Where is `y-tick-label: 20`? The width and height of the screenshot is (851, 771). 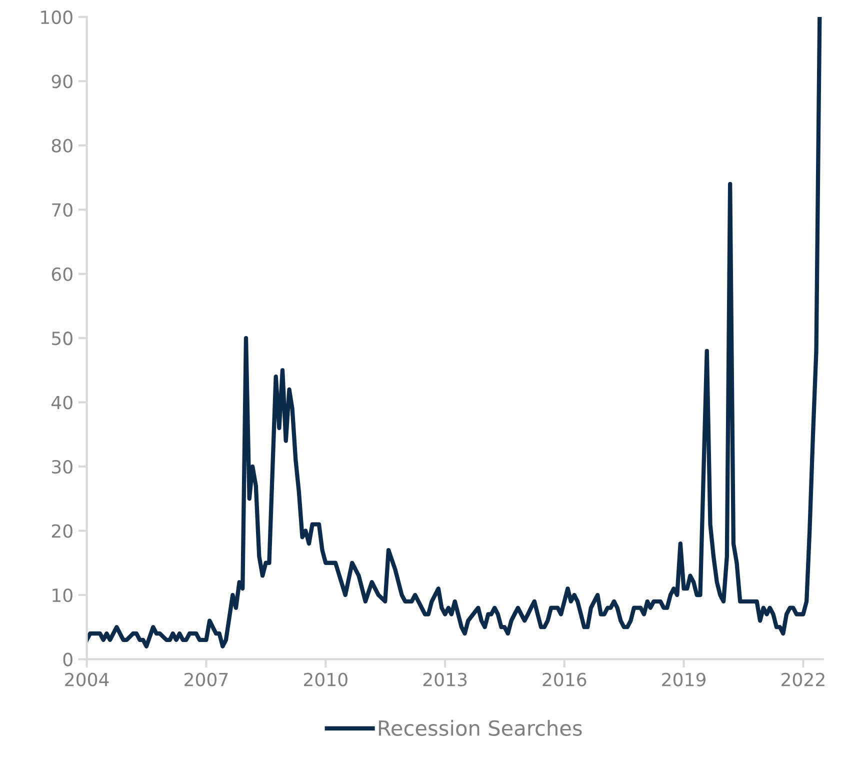 y-tick-label: 20 is located at coordinates (62, 531).